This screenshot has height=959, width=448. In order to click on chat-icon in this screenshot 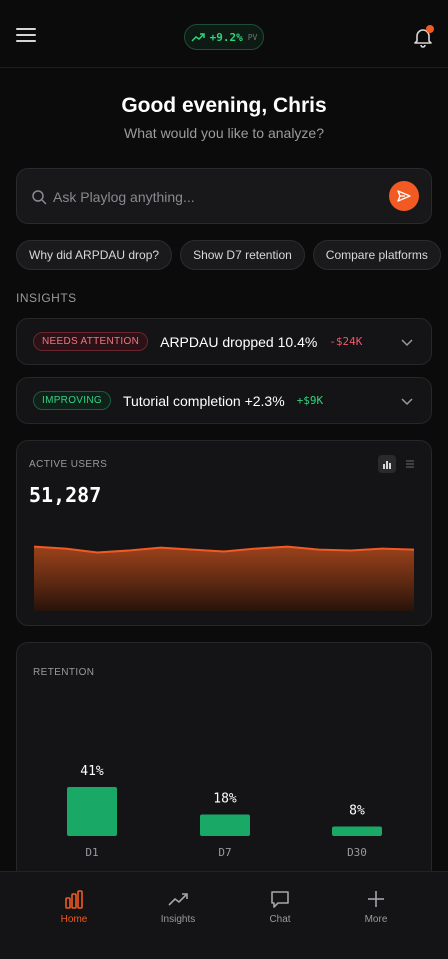, I will do `click(280, 899)`.